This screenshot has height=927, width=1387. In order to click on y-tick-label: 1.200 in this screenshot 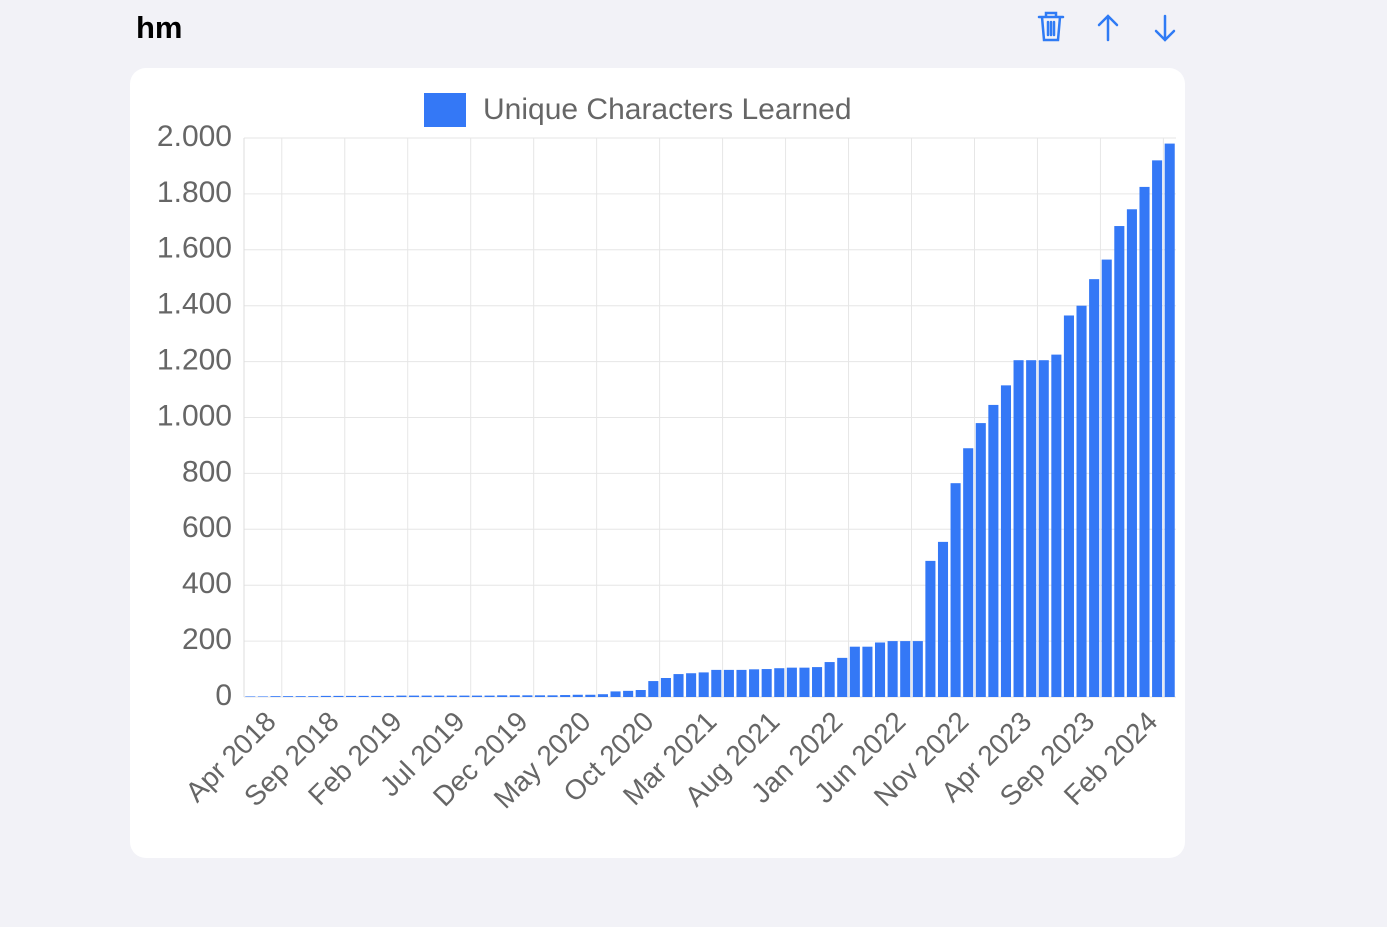, I will do `click(194, 360)`.